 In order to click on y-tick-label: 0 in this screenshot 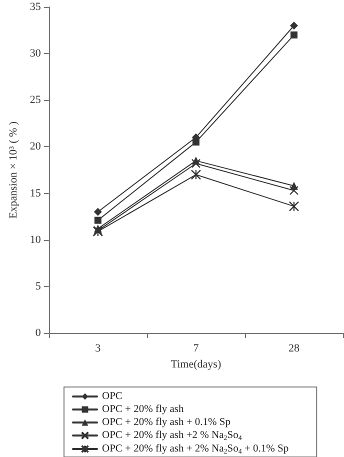, I will do `click(38, 333)`.